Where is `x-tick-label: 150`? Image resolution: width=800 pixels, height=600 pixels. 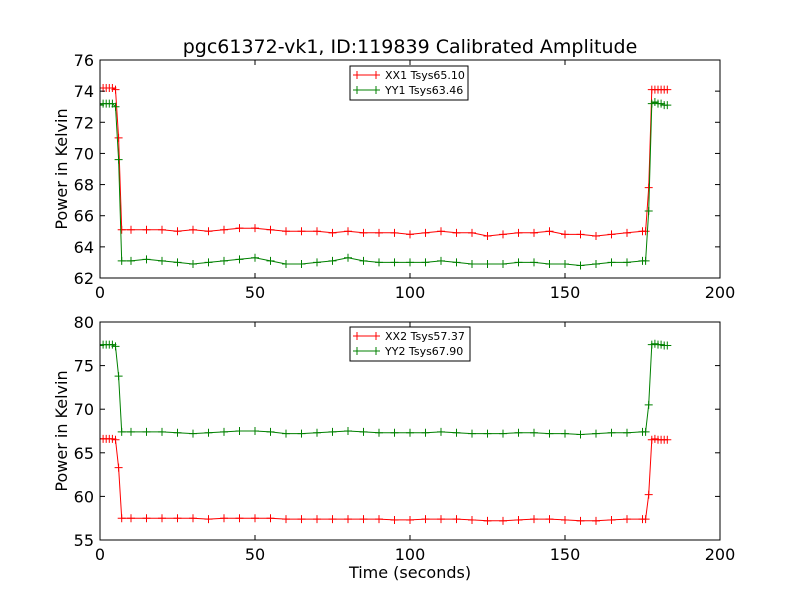 x-tick-label: 150 is located at coordinates (565, 554).